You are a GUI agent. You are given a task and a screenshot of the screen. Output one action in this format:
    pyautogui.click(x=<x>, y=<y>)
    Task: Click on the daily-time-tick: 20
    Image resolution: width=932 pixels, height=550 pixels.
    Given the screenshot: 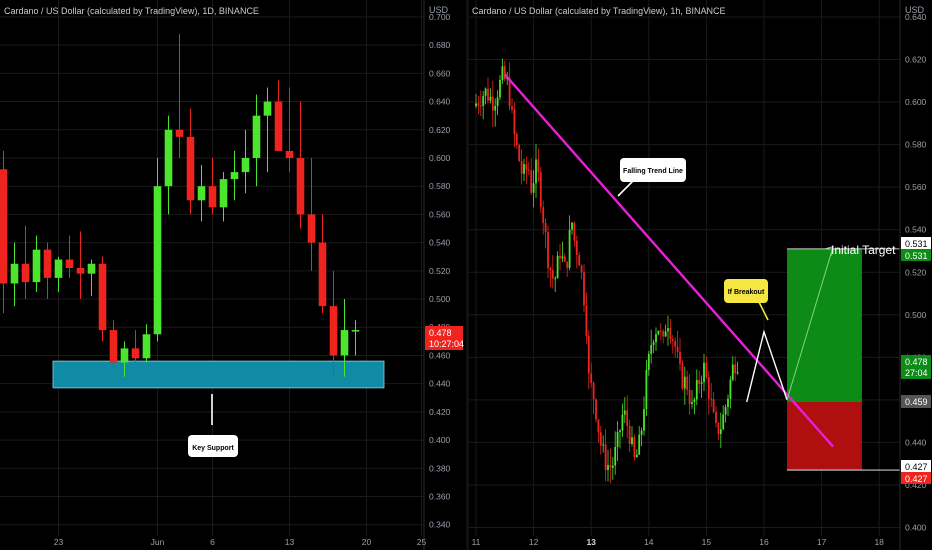 What is the action you would take?
    pyautogui.click(x=367, y=542)
    